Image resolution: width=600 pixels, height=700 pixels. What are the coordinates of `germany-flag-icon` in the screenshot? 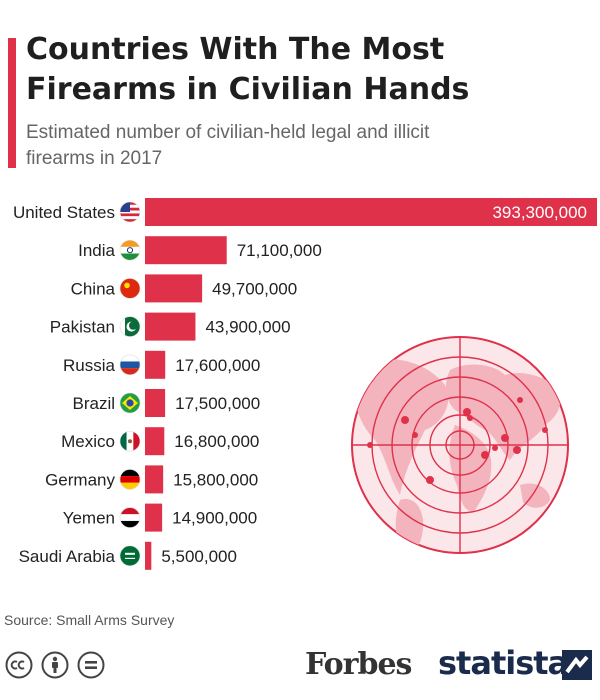 It's located at (130, 479).